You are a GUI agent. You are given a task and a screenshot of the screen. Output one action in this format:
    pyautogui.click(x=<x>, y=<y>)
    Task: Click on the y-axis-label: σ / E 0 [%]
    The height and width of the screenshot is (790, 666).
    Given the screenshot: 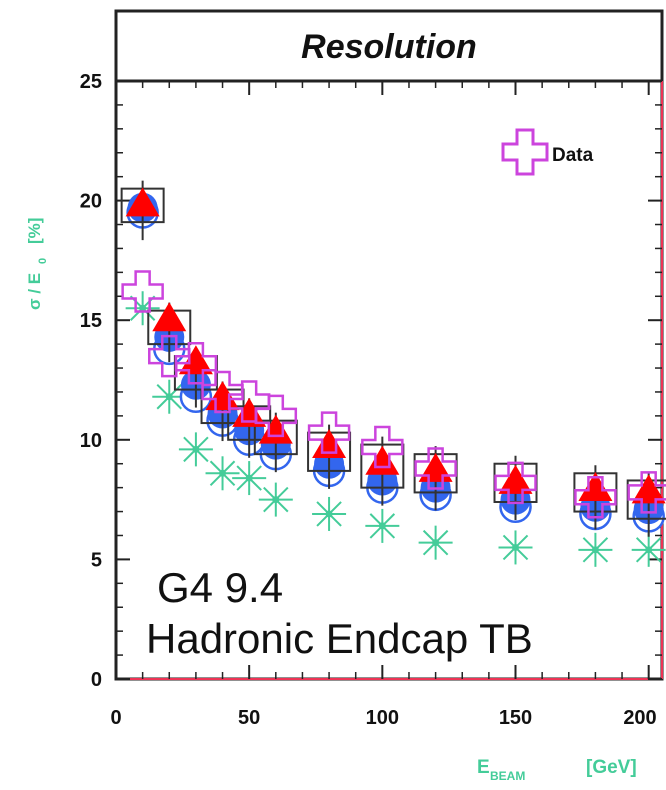 What is the action you would take?
    pyautogui.click(x=37, y=264)
    